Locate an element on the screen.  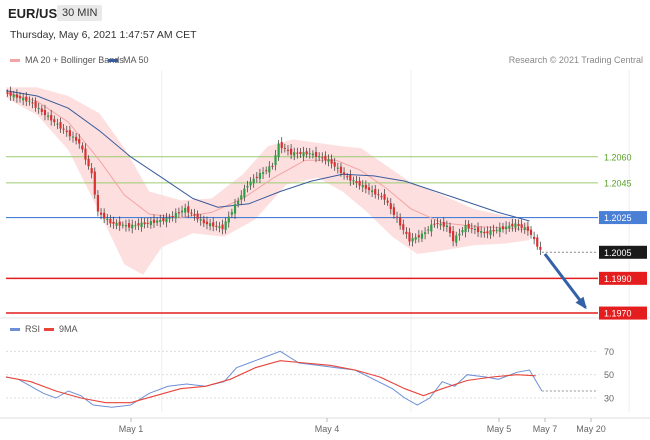
legend-ma20-swatch is located at coordinates (15, 60).